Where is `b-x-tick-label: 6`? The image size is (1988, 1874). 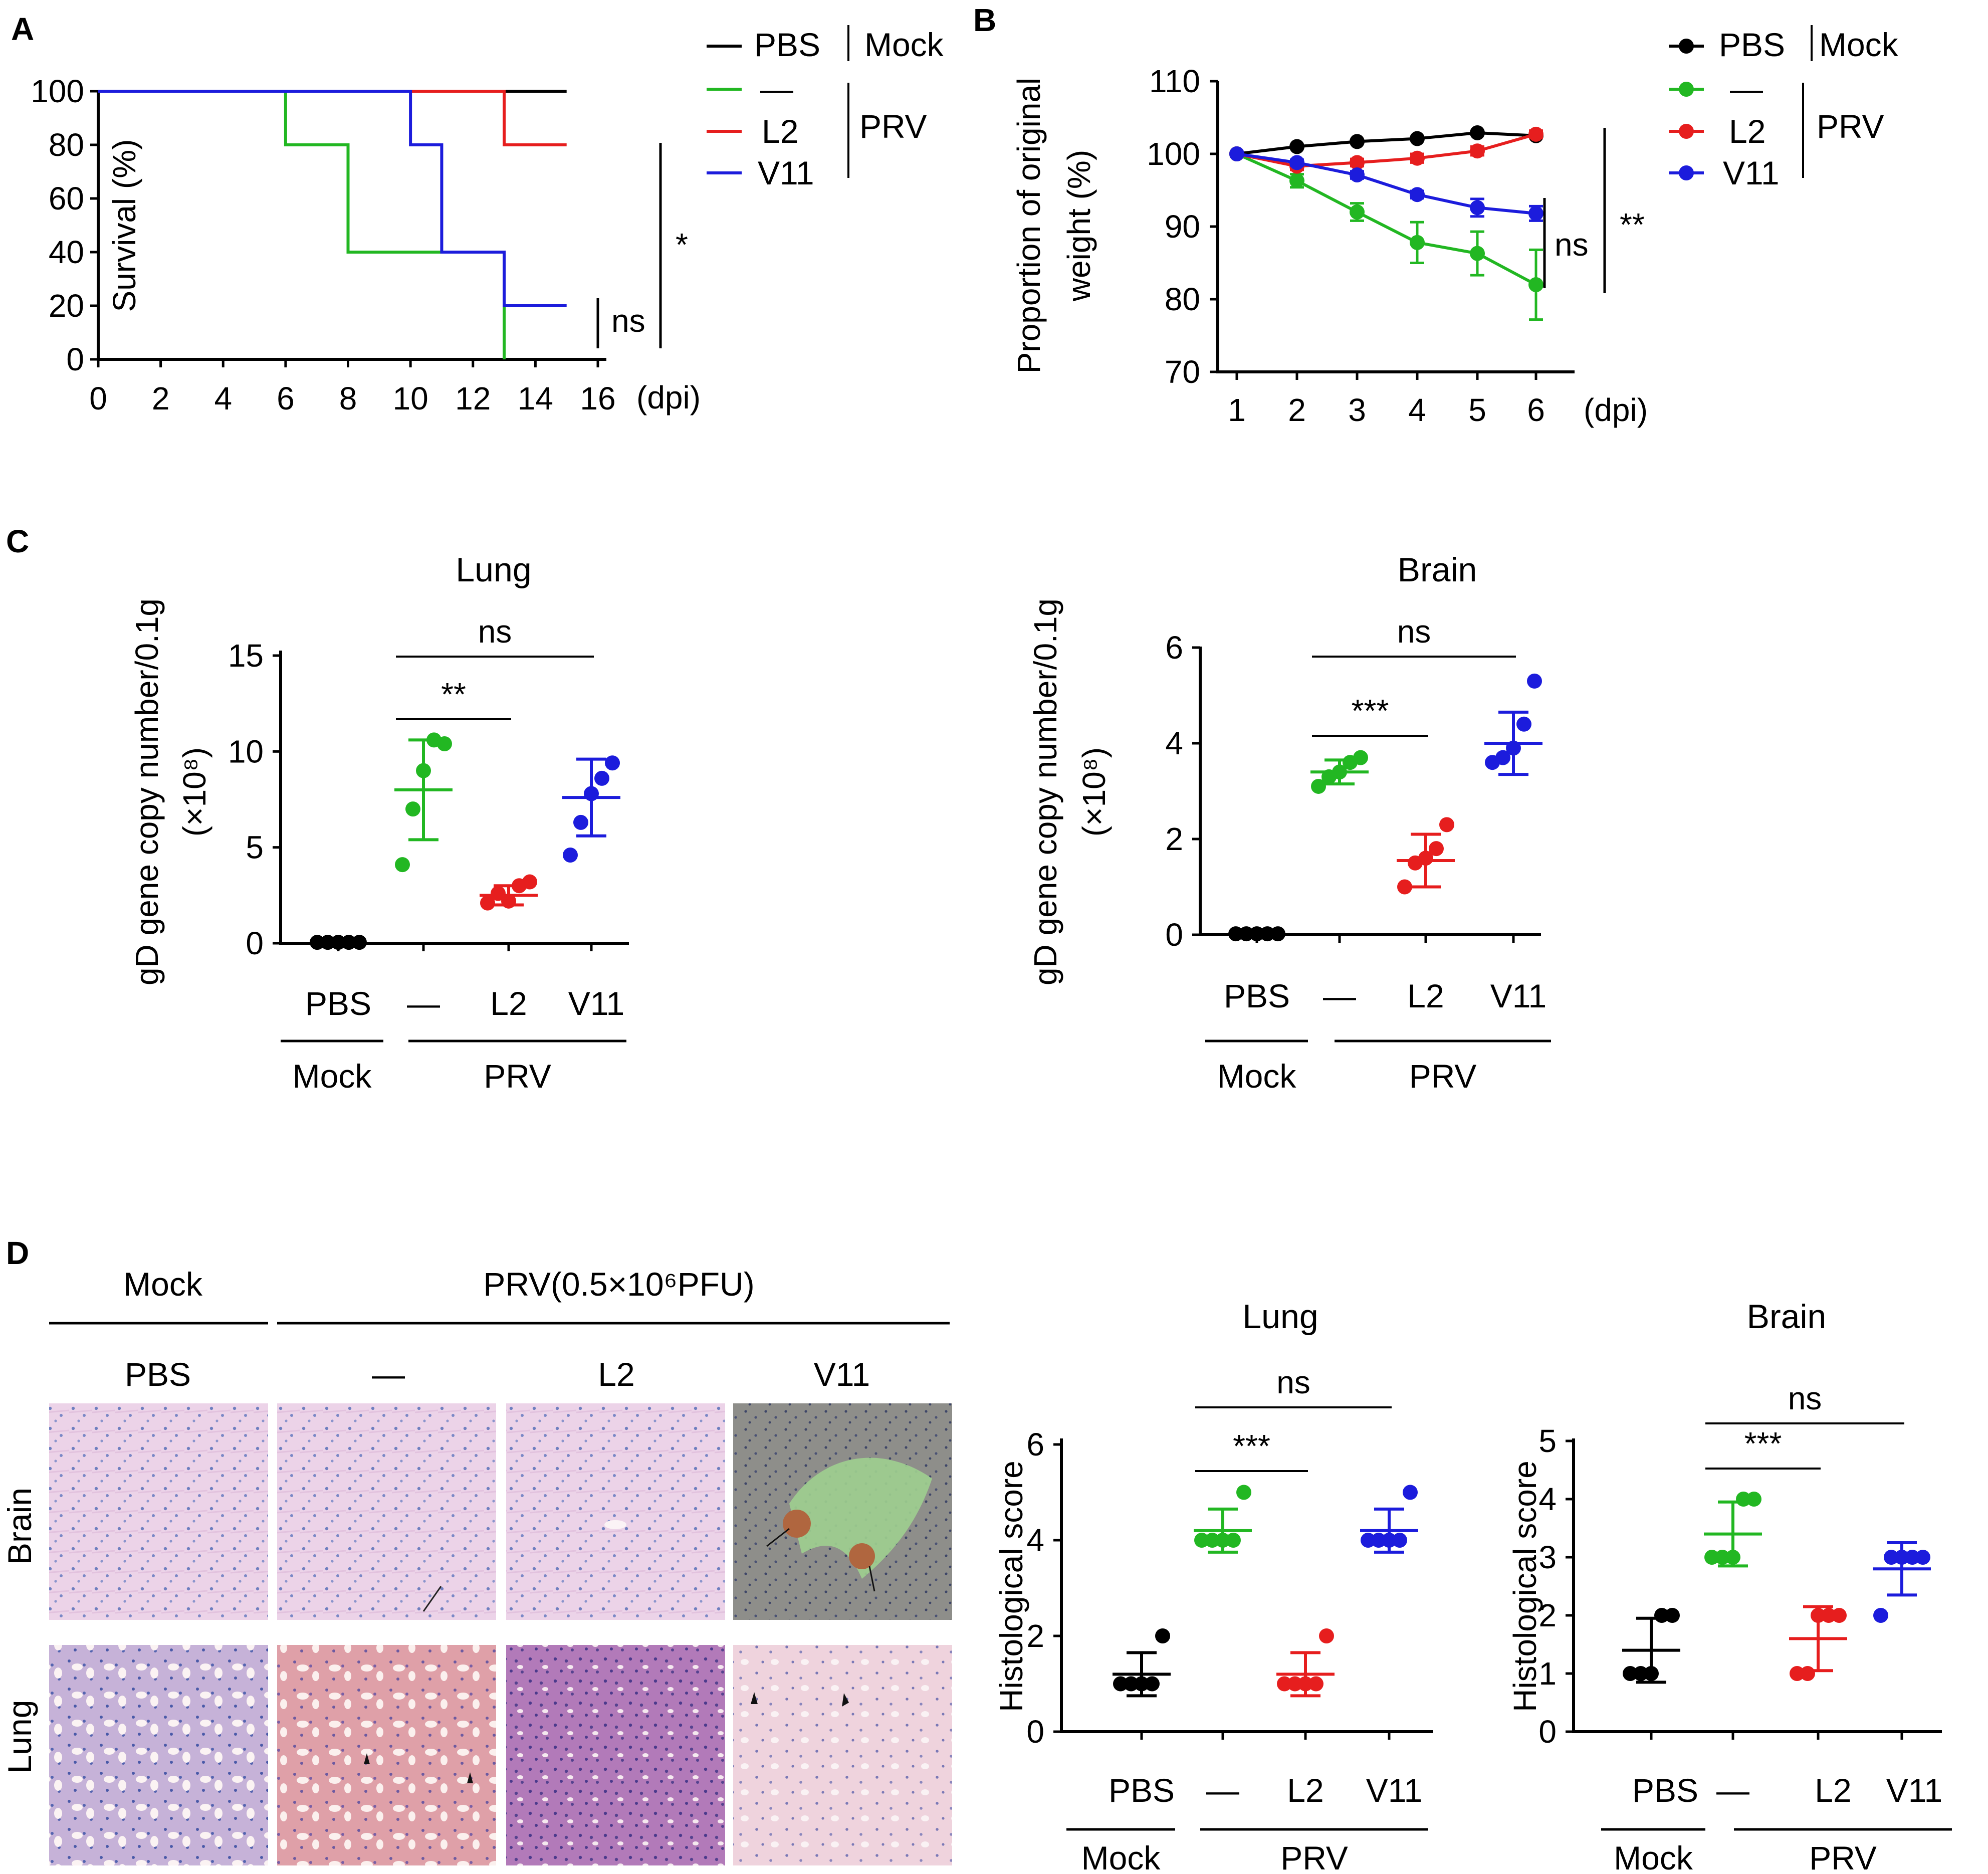 b-x-tick-label: 6 is located at coordinates (1536, 410).